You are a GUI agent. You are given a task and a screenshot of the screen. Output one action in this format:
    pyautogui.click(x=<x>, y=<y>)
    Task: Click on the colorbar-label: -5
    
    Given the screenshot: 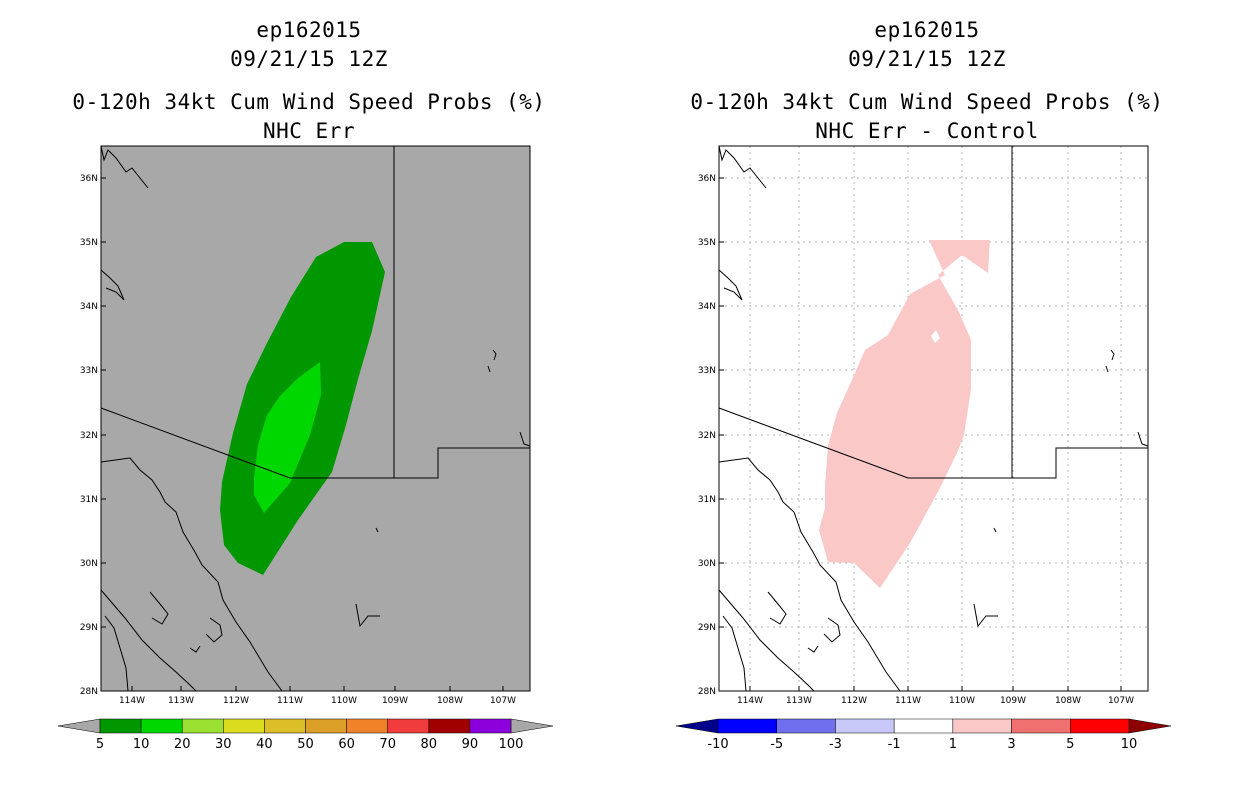 What is the action you would take?
    pyautogui.click(x=776, y=744)
    